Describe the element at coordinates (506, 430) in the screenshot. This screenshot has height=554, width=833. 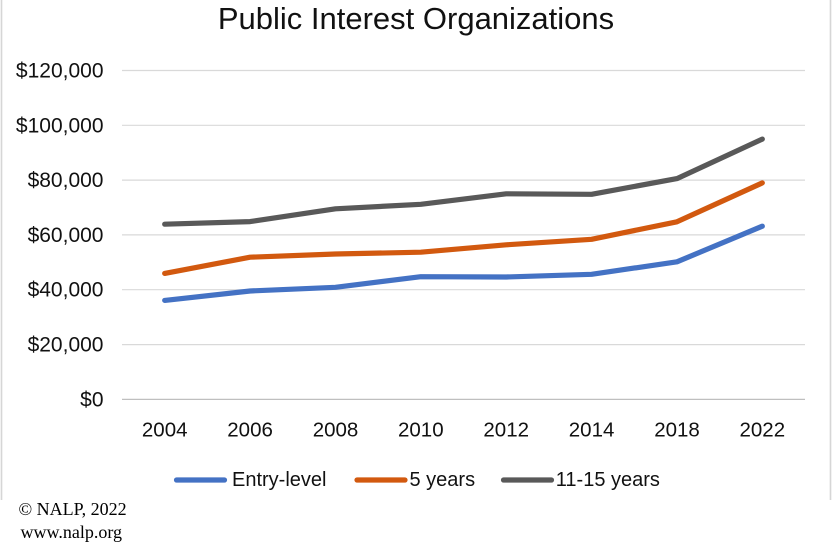
I see `svg-text: 2012` at that location.